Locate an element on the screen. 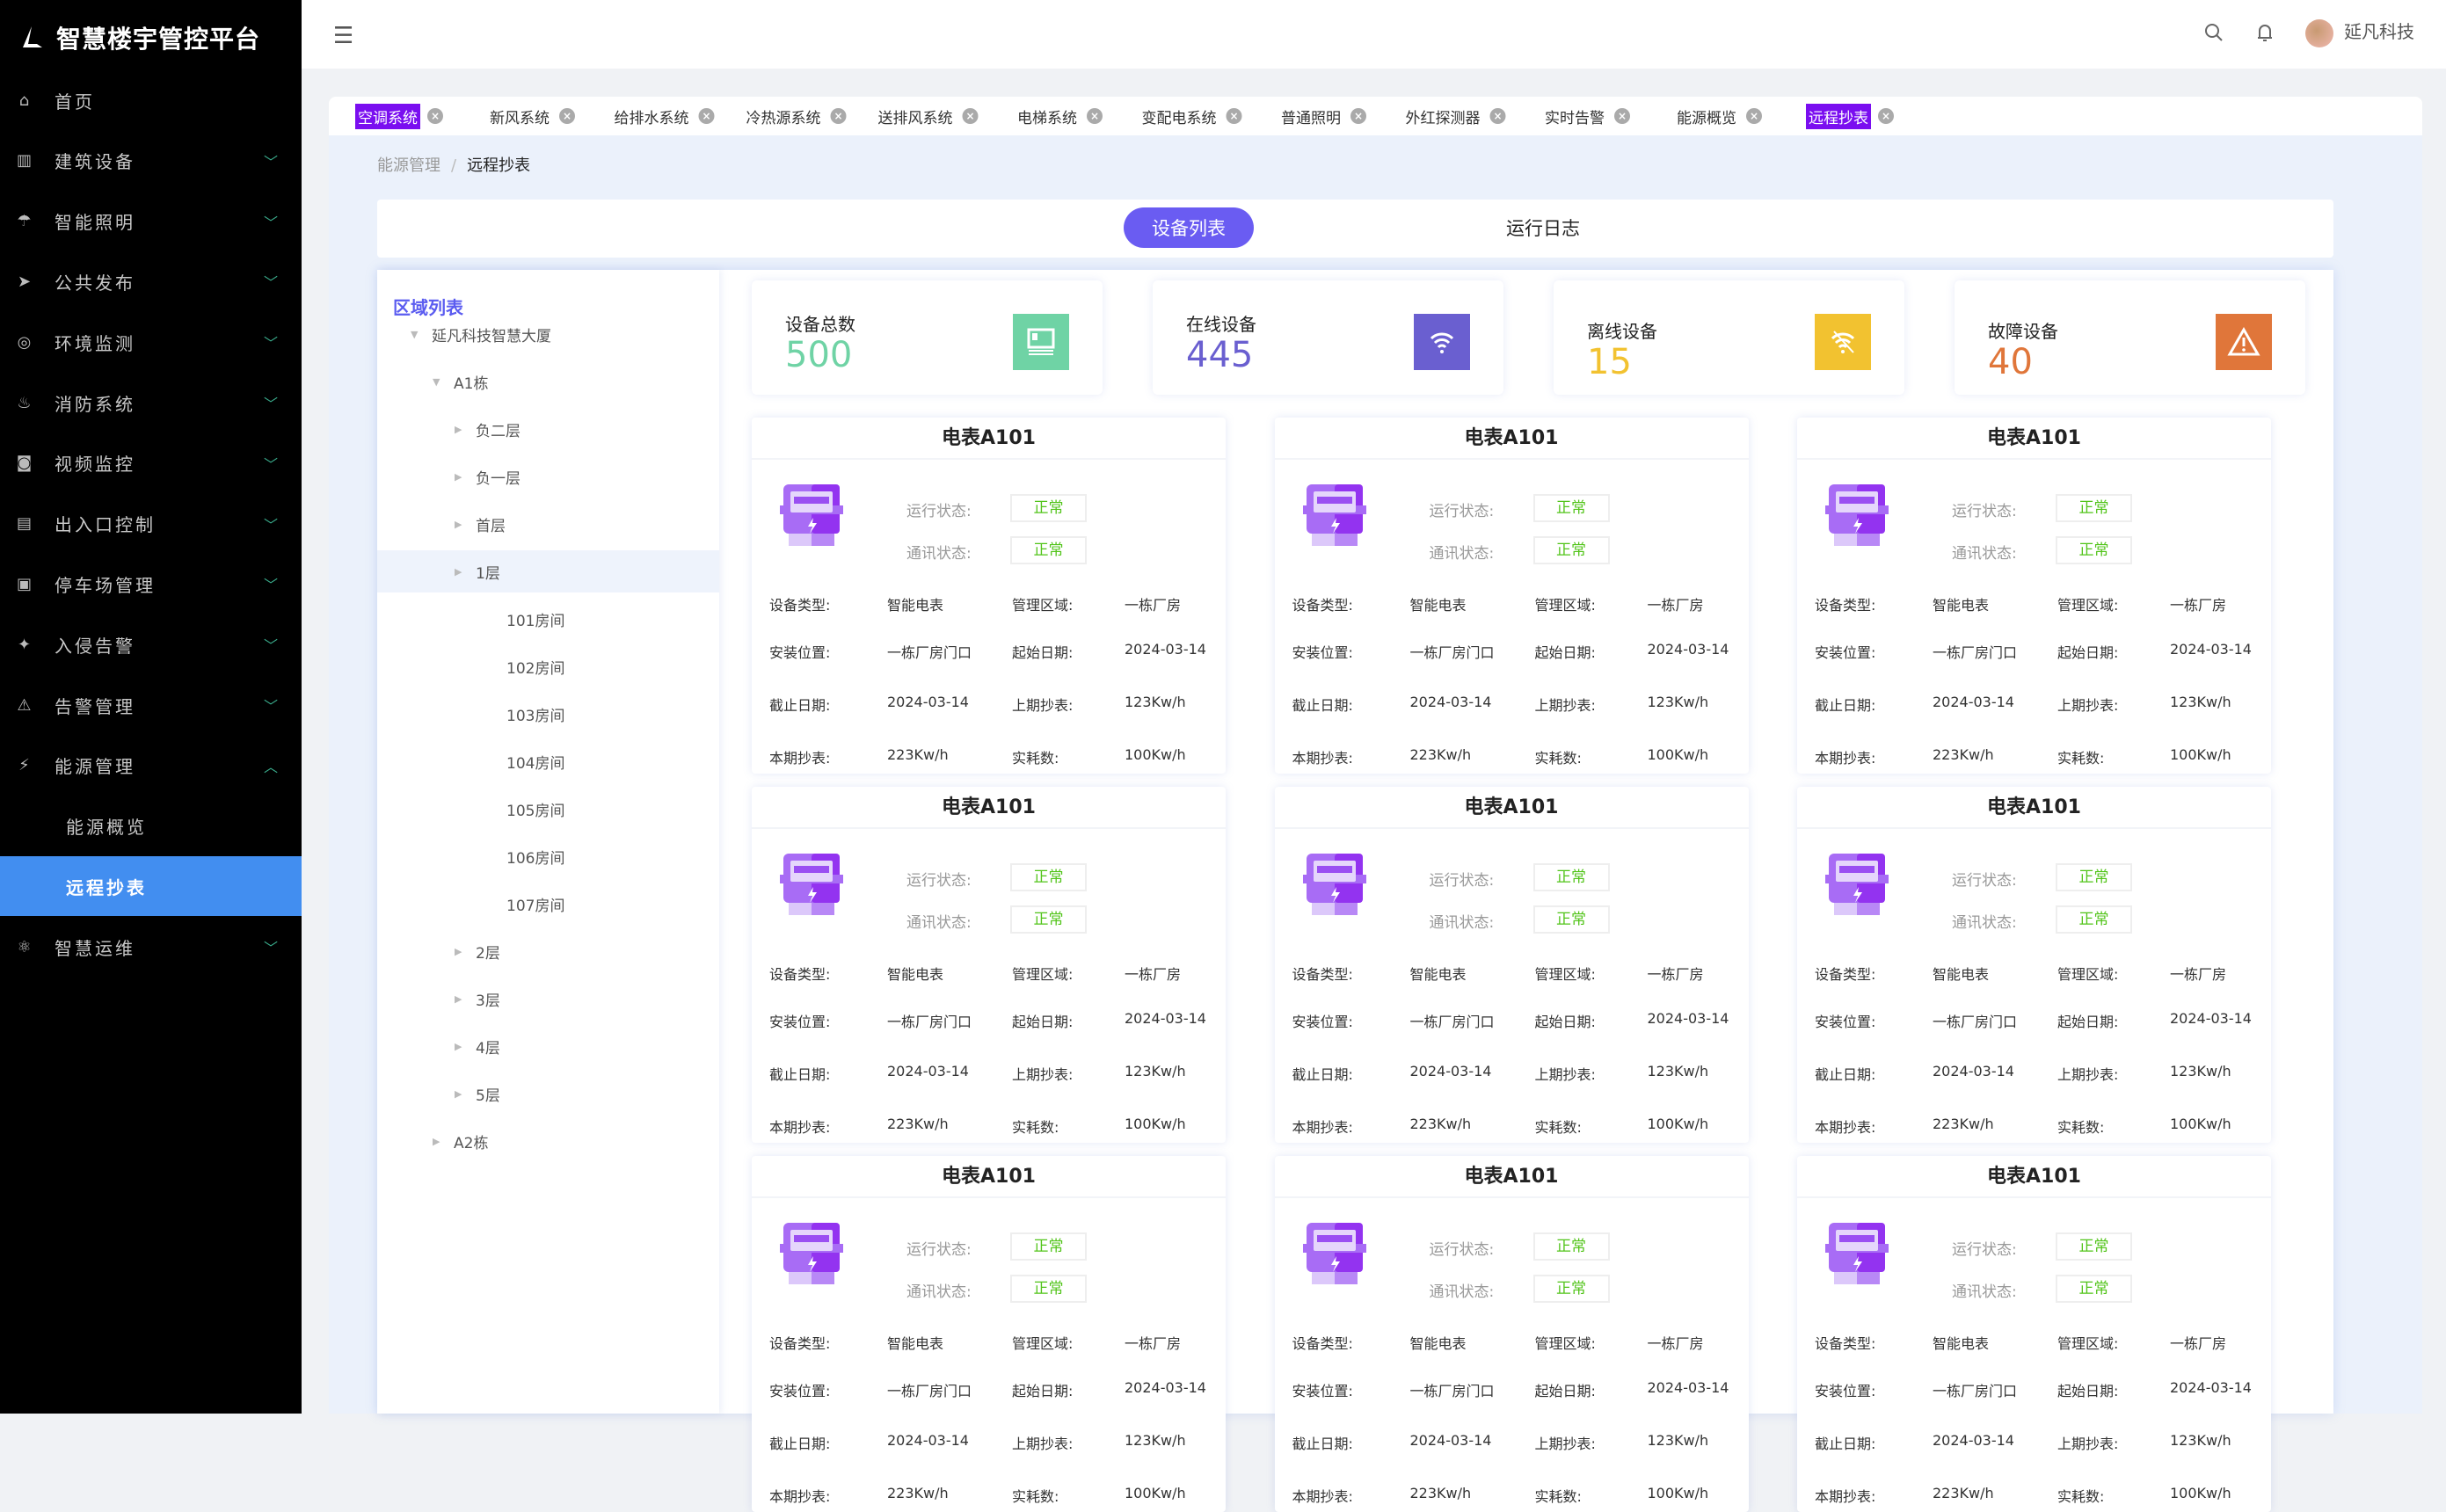  tab-3: 冷热源系统 × is located at coordinates (795, 116).